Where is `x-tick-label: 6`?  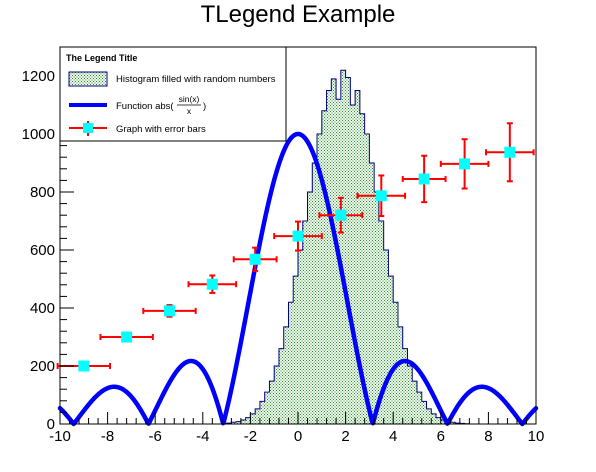 x-tick-label: 6 is located at coordinates (441, 436).